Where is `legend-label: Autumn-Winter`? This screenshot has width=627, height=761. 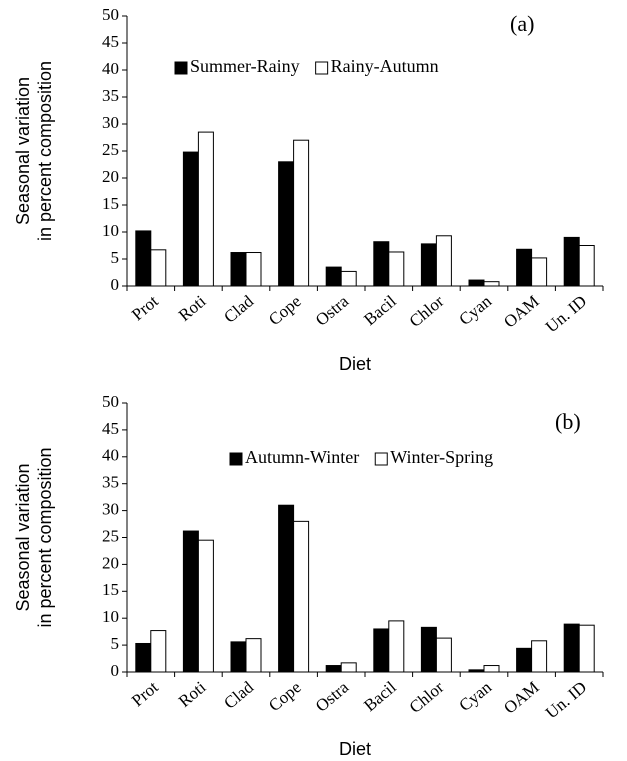 legend-label: Autumn-Winter is located at coordinates (302, 457).